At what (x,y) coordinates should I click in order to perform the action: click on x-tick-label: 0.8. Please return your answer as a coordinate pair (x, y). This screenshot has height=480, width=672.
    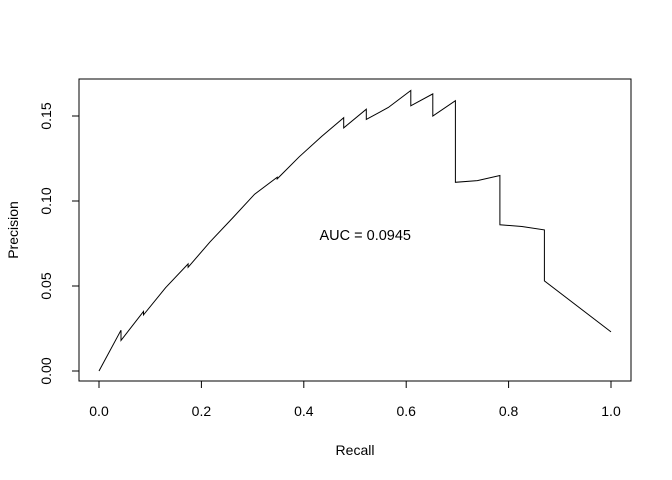
    Looking at the image, I should click on (509, 411).